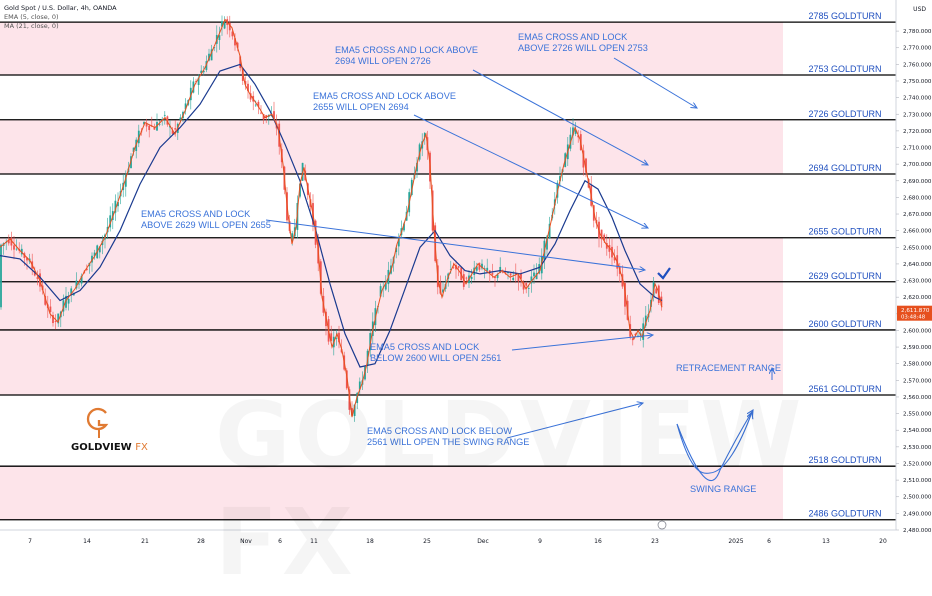 The image size is (932, 596). What do you see at coordinates (919, 9) in the screenshot?
I see `currency-label: USD` at bounding box center [919, 9].